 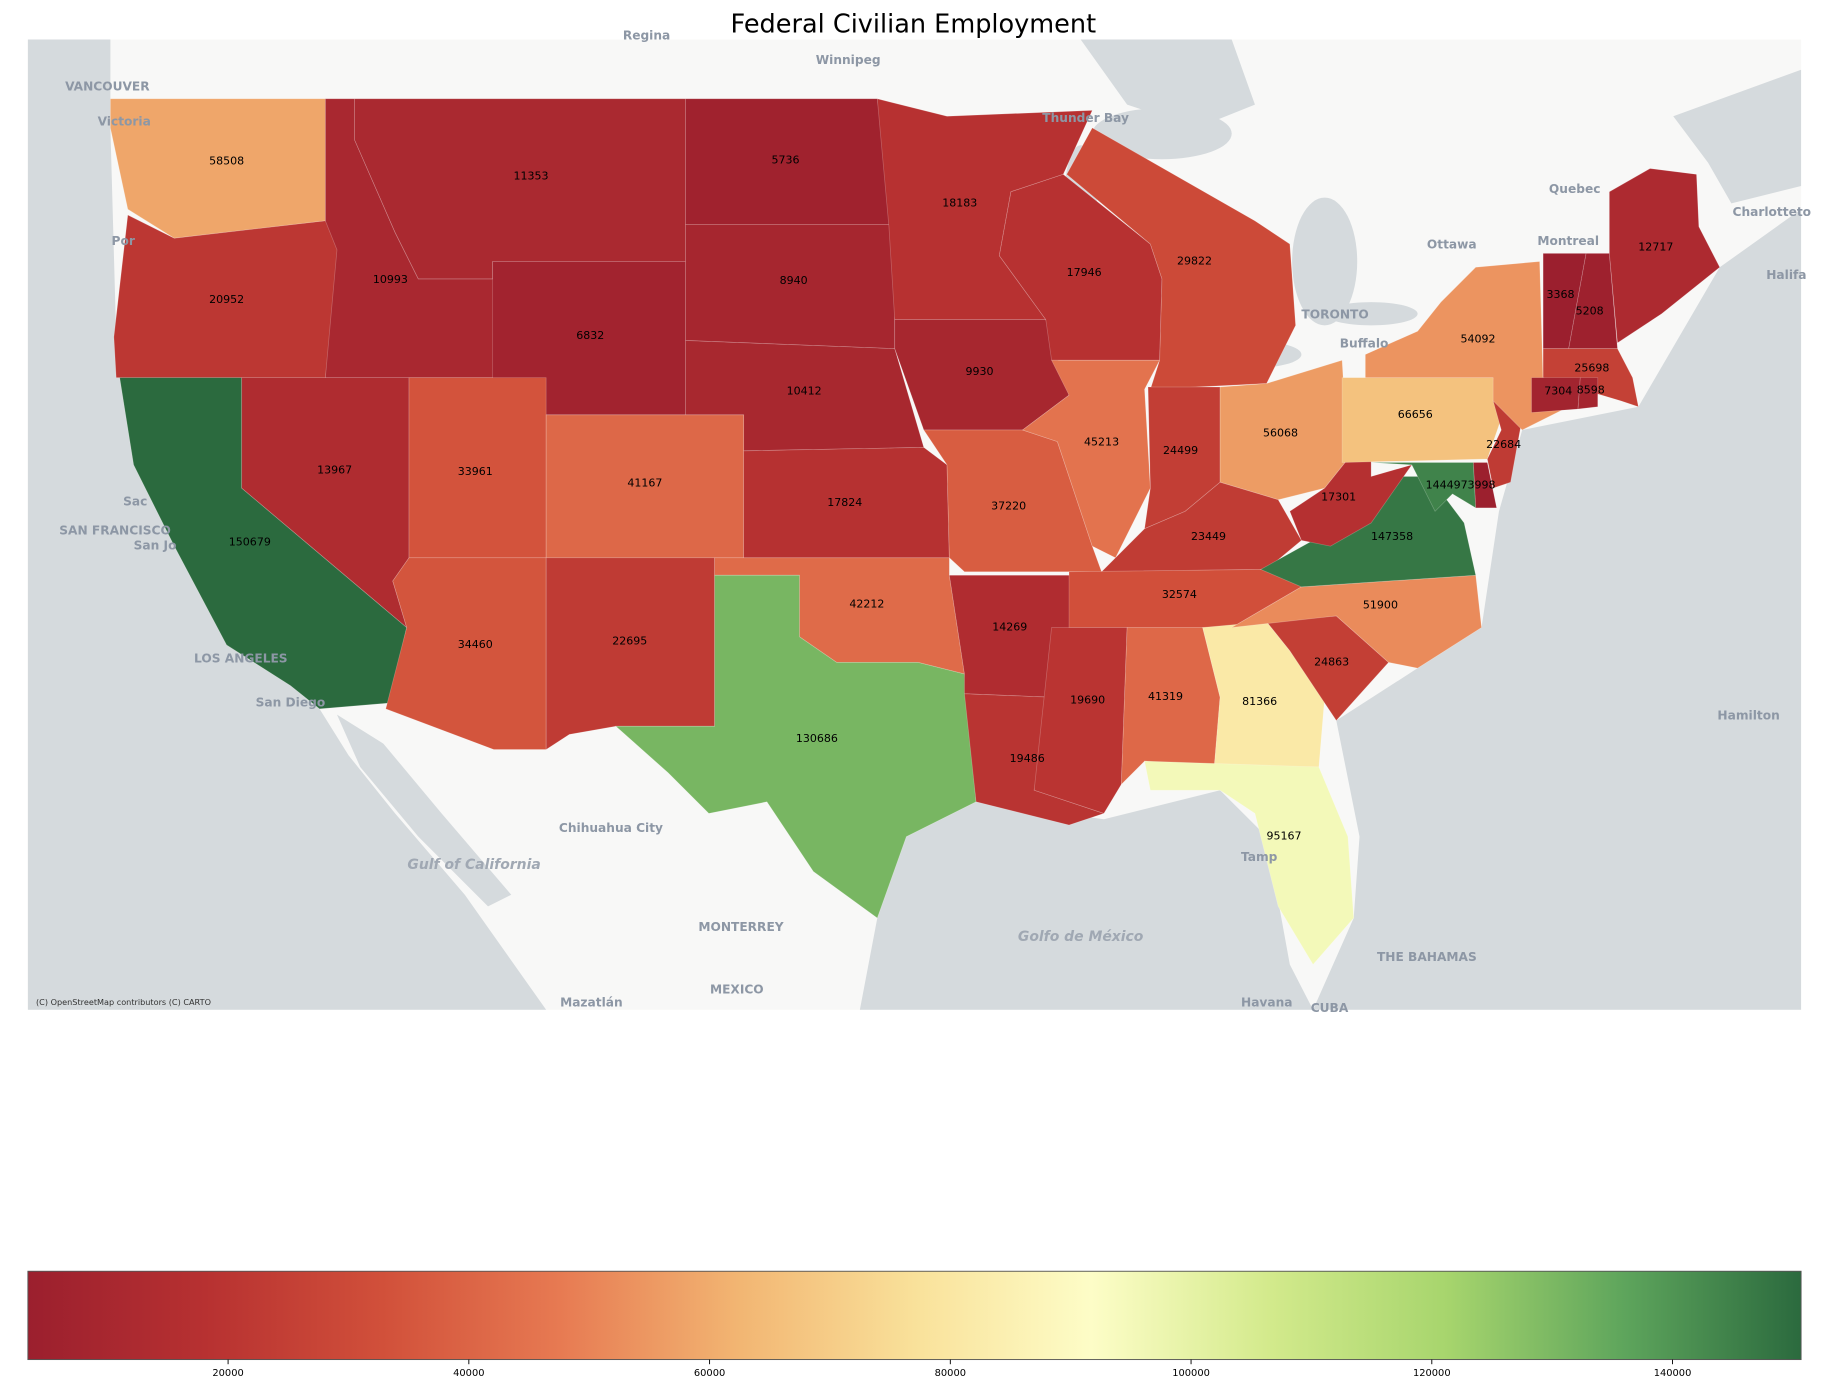 I want to click on state-value-label: 11353, so click(x=531, y=176).